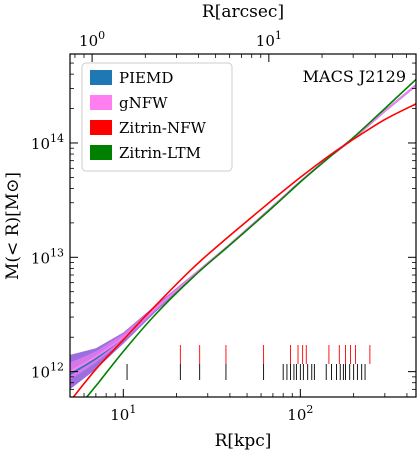 The image size is (419, 462). I want to click on legend-label: PIEMD, so click(146, 78).